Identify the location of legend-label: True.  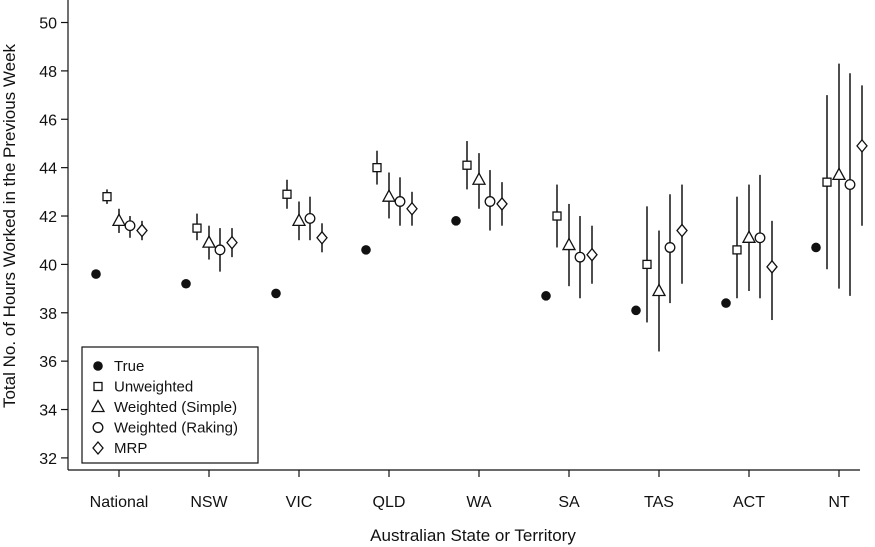
(129, 366).